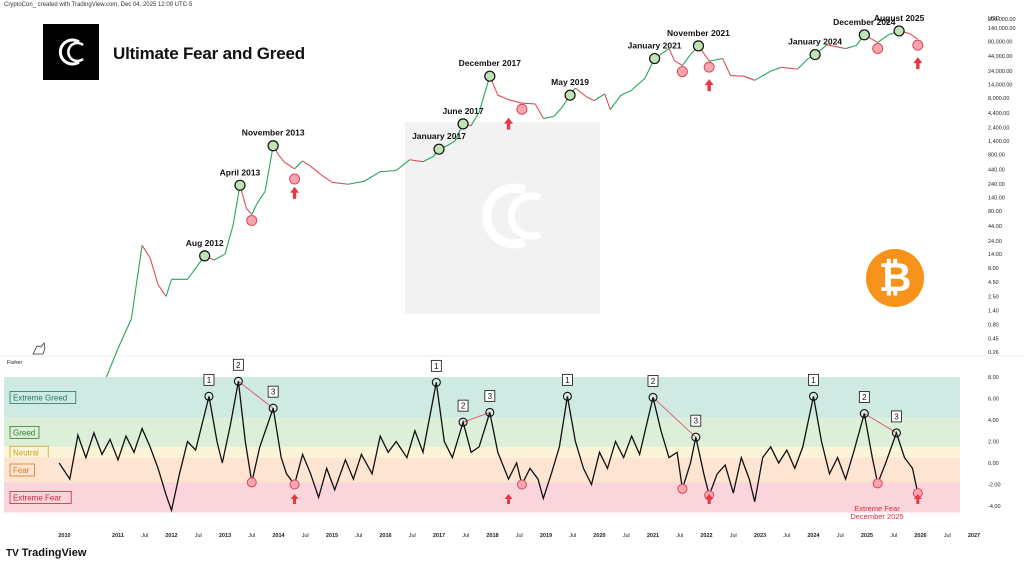  What do you see at coordinates (993, 340) in the screenshot?
I see `price-axis-tick-23: 0.45` at bounding box center [993, 340].